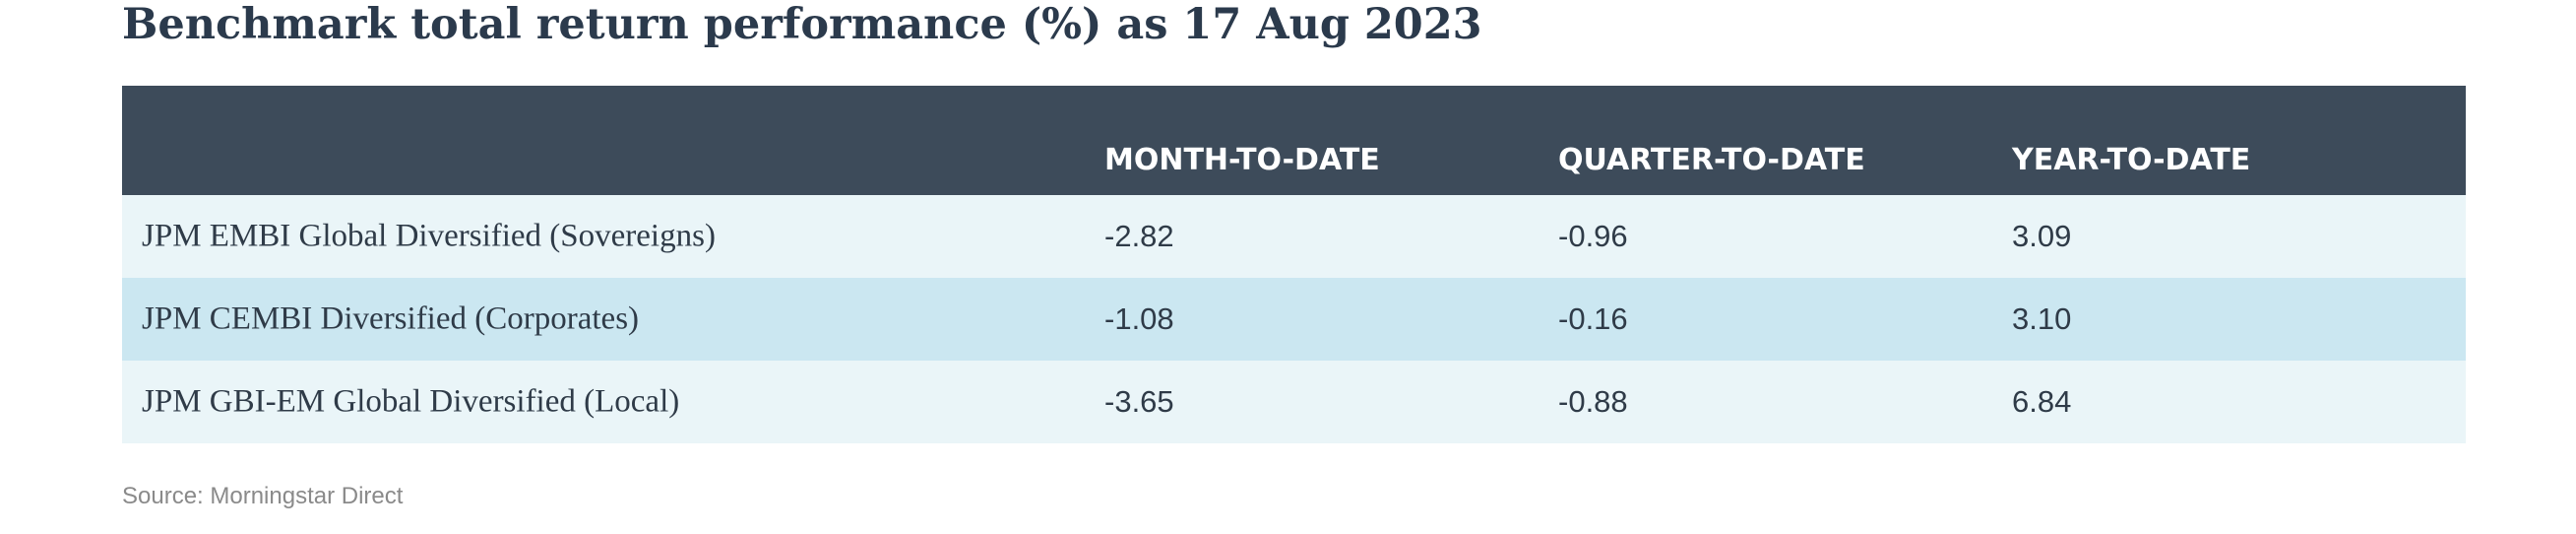 This screenshot has width=2576, height=534. What do you see at coordinates (1139, 401) in the screenshot?
I see `cell-value: -3.65` at bounding box center [1139, 401].